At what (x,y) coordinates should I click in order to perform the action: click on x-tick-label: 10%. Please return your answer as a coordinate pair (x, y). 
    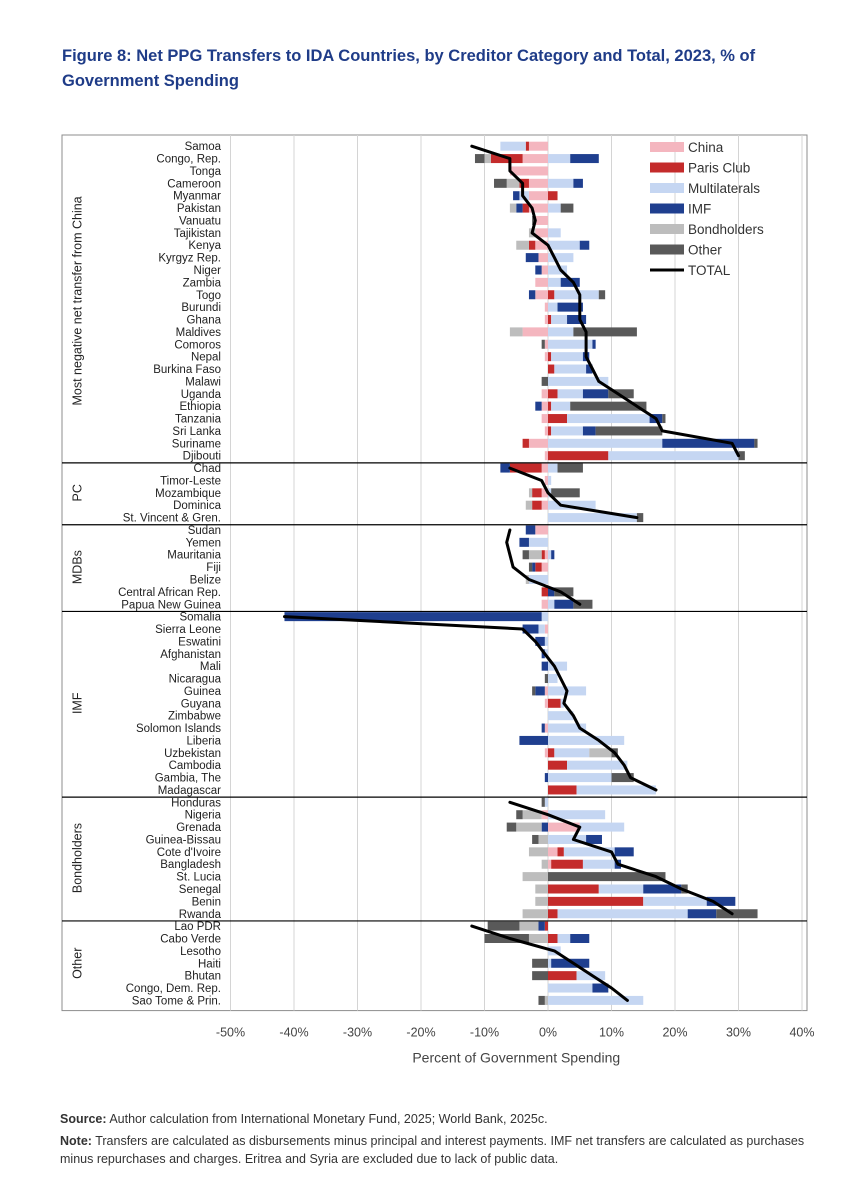
    Looking at the image, I should click on (611, 1033).